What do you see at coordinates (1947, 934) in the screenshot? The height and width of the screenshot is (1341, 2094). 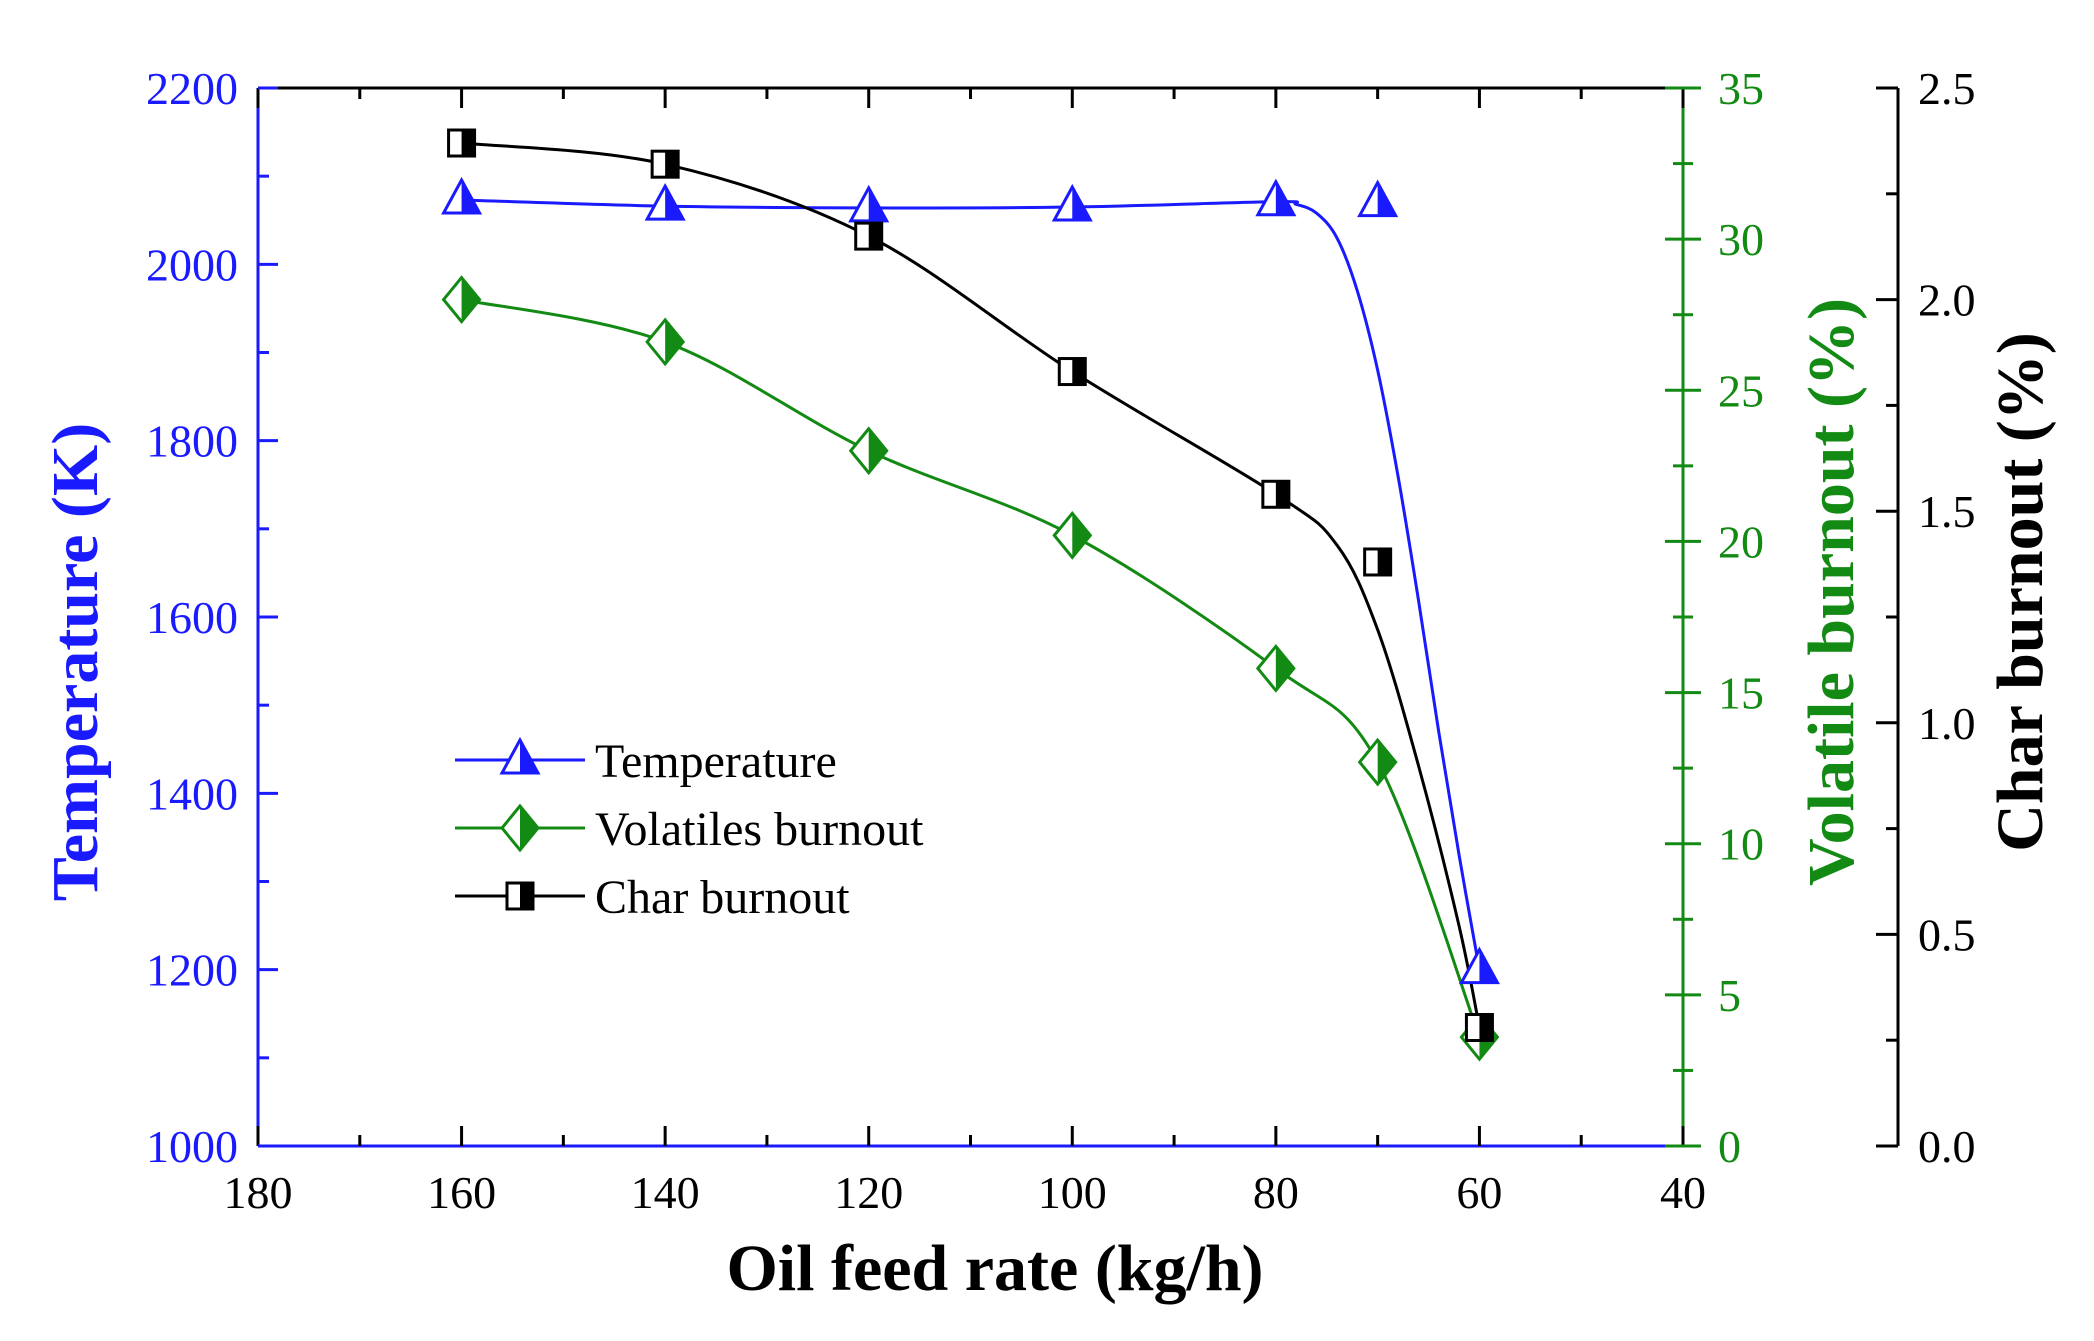 I see `char-tick-label: 0.5` at bounding box center [1947, 934].